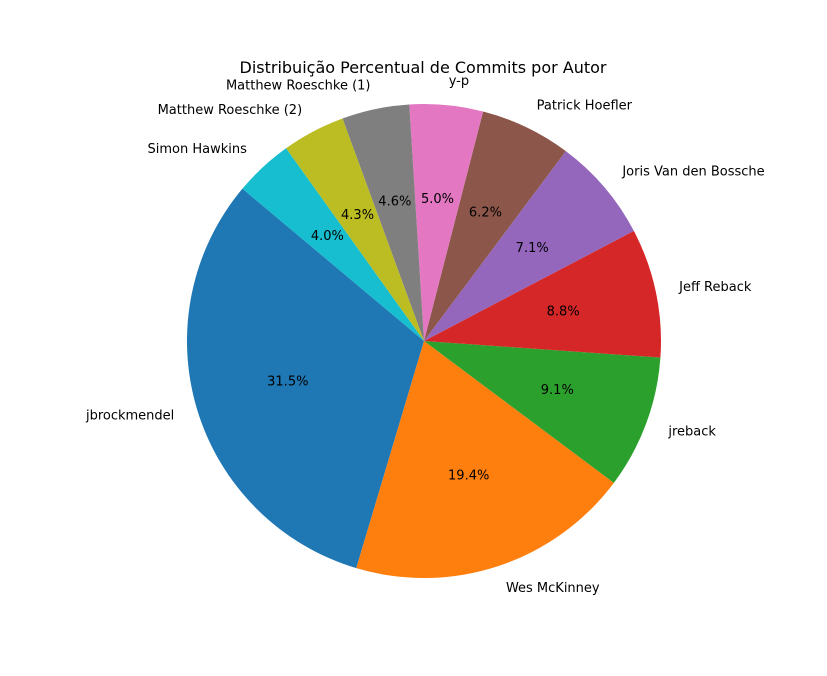 The image size is (827, 676). What do you see at coordinates (532, 248) in the screenshot?
I see `pct-label-joris-van-den-bossche: 7.1%` at bounding box center [532, 248].